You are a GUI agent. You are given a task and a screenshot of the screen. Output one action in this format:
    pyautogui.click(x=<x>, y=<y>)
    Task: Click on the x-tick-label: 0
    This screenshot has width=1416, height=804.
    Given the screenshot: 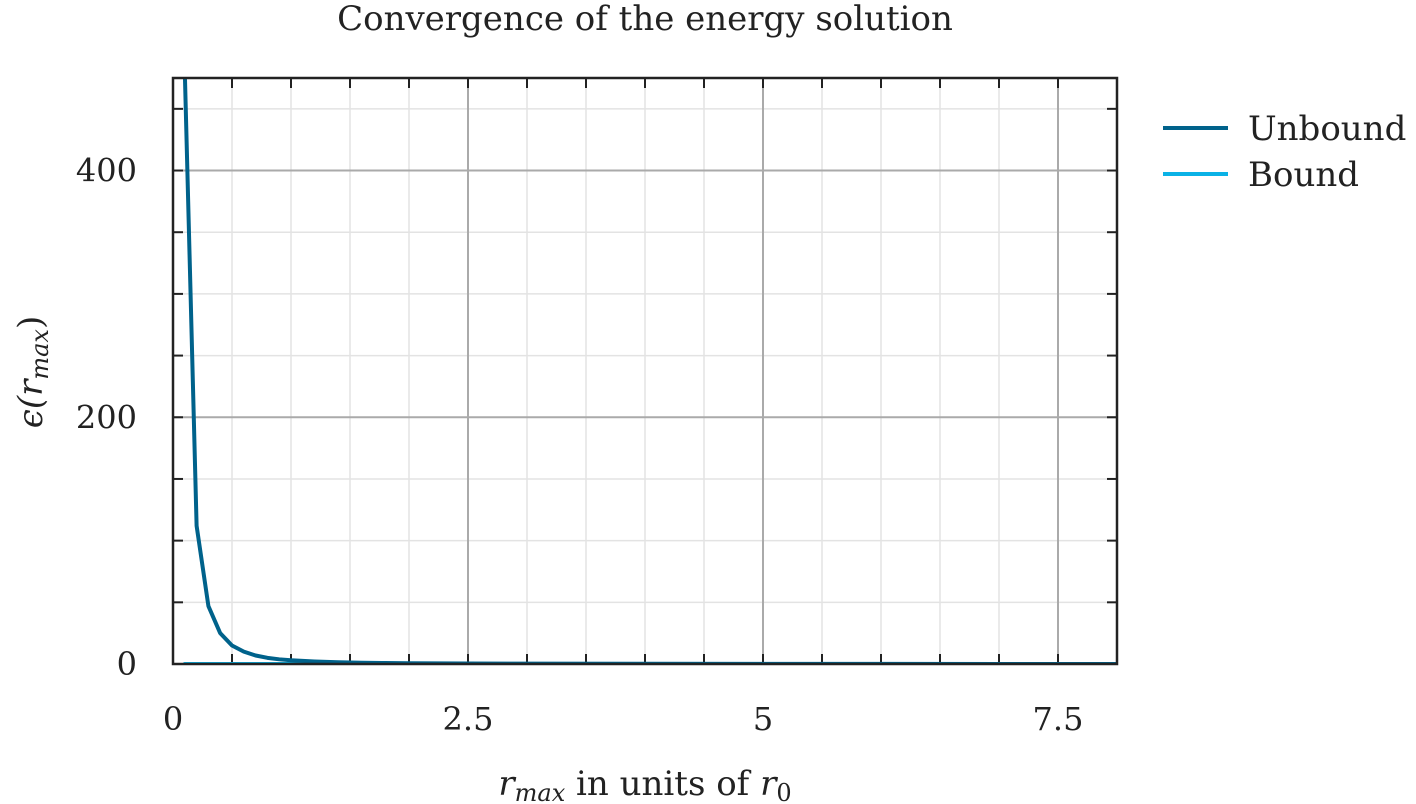 What is the action you would take?
    pyautogui.click(x=173, y=719)
    